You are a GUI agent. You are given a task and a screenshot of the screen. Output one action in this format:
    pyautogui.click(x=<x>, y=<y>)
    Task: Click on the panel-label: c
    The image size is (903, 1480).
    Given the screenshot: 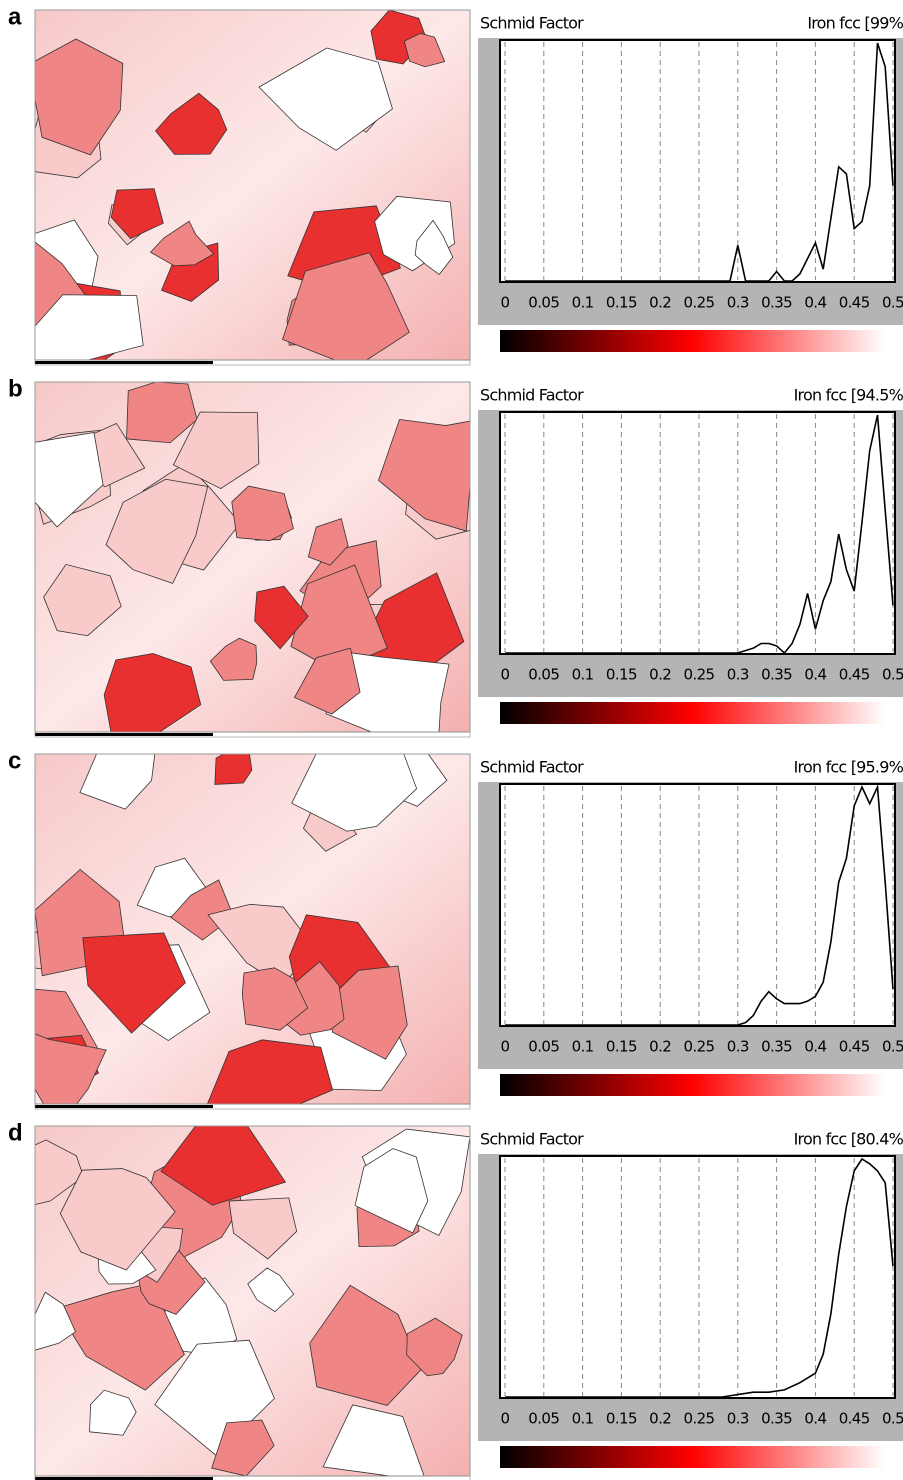 What is the action you would take?
    pyautogui.click(x=14, y=760)
    